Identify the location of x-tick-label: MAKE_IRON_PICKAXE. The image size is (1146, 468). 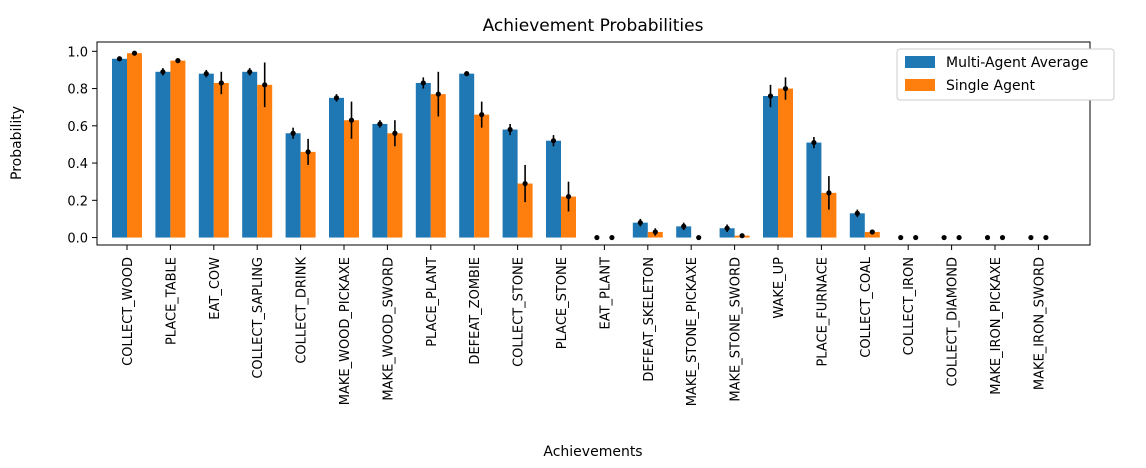
(996, 326).